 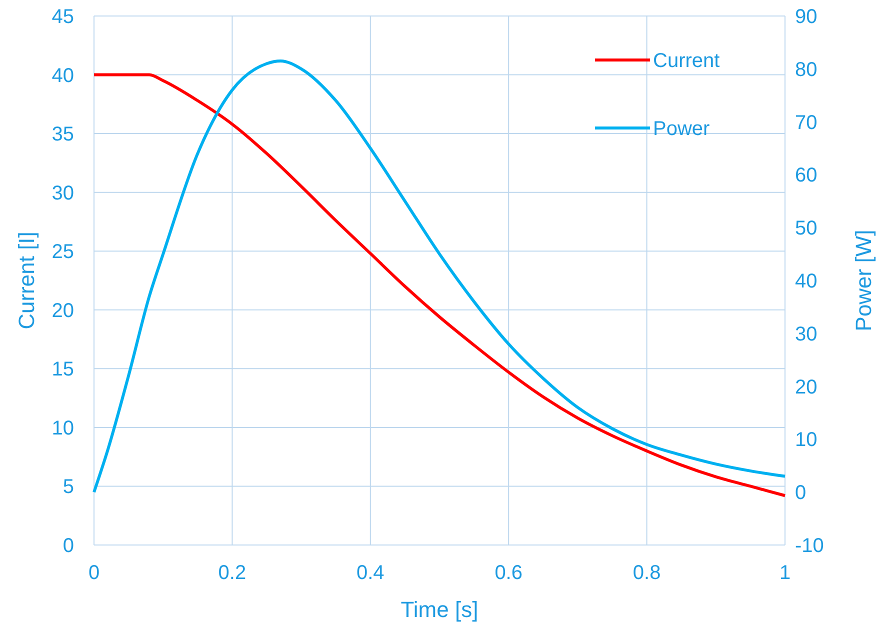 What do you see at coordinates (686, 61) in the screenshot?
I see `legend-label: Current` at bounding box center [686, 61].